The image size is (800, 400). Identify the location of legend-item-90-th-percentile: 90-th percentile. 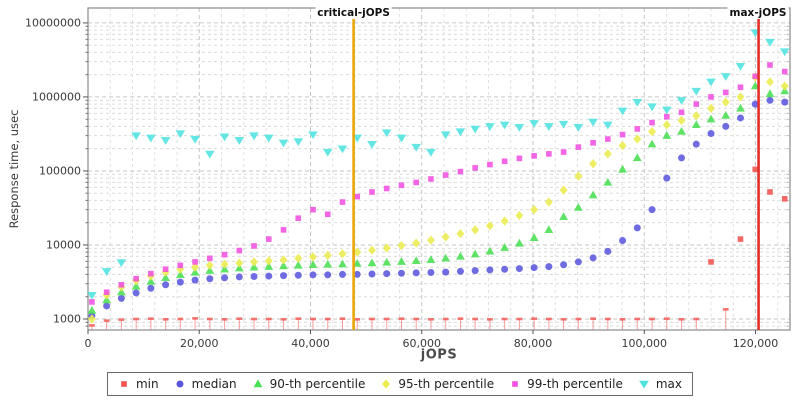
(309, 384).